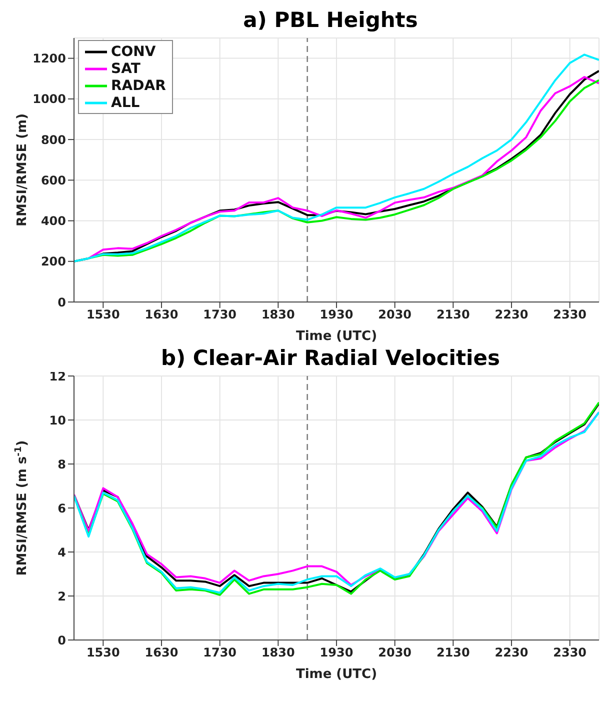 The image size is (603, 705). What do you see at coordinates (22, 170) in the screenshot?
I see `y-axis-title: RMSI/RMSE (m)` at bounding box center [22, 170].